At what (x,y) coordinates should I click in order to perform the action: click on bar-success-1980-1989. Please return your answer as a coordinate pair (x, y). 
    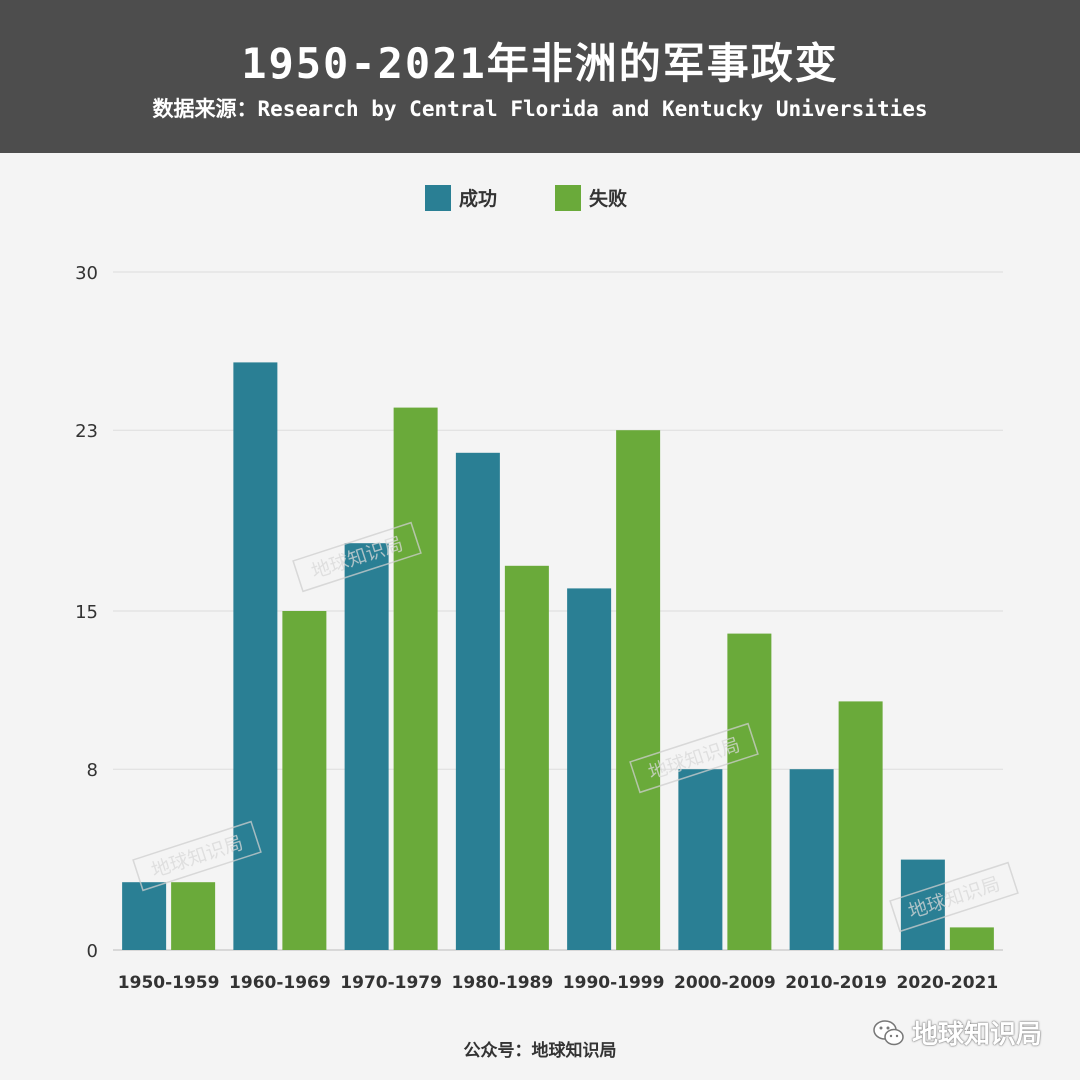
    Looking at the image, I should click on (477, 701).